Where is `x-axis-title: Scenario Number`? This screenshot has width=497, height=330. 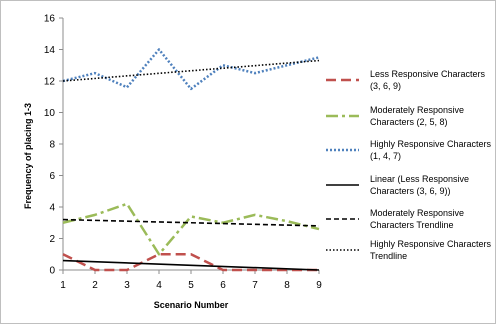
x-axis-title: Scenario Number is located at coordinates (191, 305).